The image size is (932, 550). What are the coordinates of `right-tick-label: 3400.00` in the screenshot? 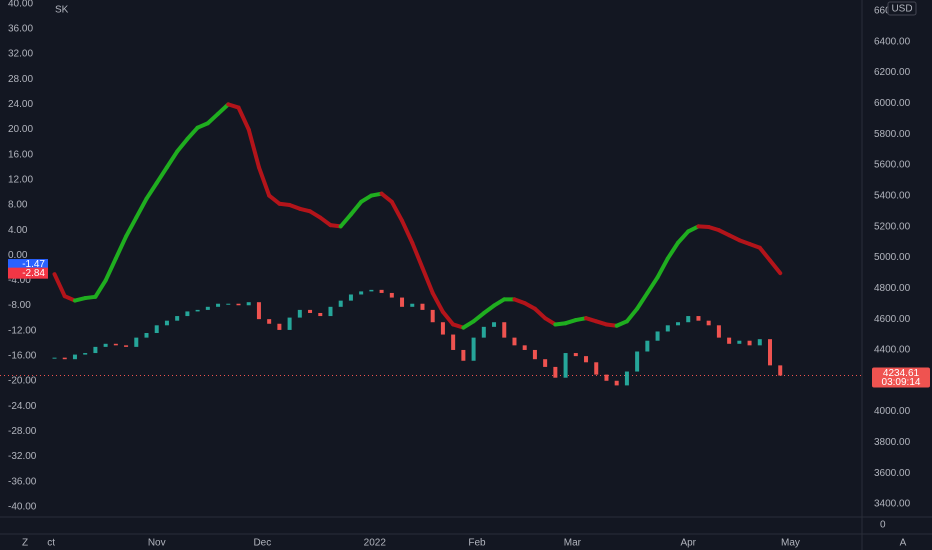 It's located at (892, 504).